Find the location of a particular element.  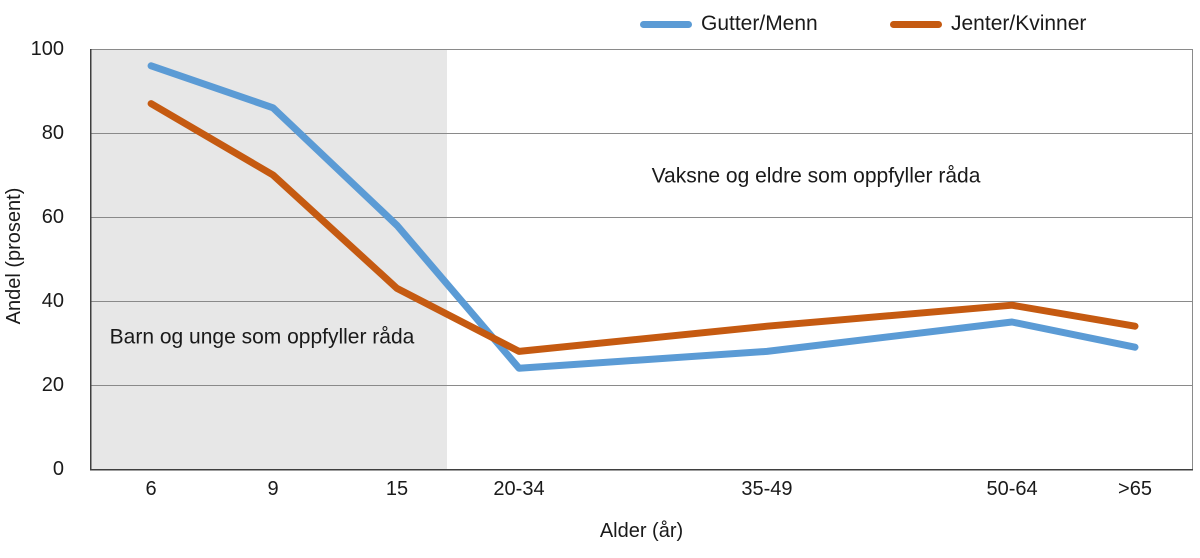

y-axis-title: Andel (prosent) is located at coordinates (14, 256).